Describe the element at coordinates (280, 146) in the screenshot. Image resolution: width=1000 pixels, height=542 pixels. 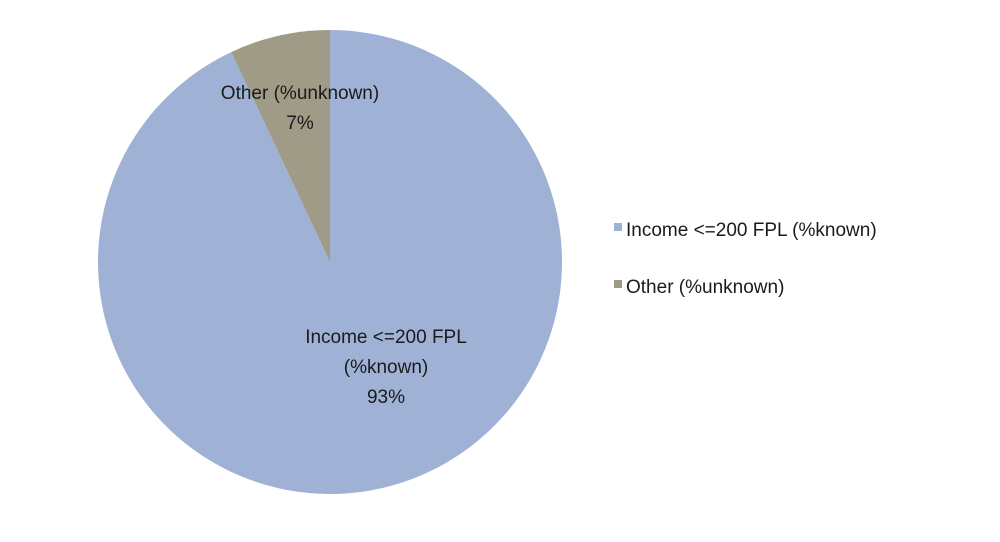
I see `pie-slice-other` at that location.